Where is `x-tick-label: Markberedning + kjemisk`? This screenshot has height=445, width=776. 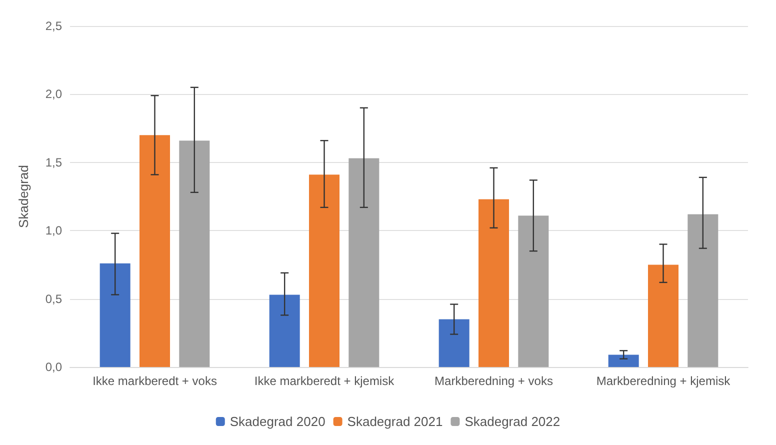 x-tick-label: Markberedning + kjemisk is located at coordinates (664, 381).